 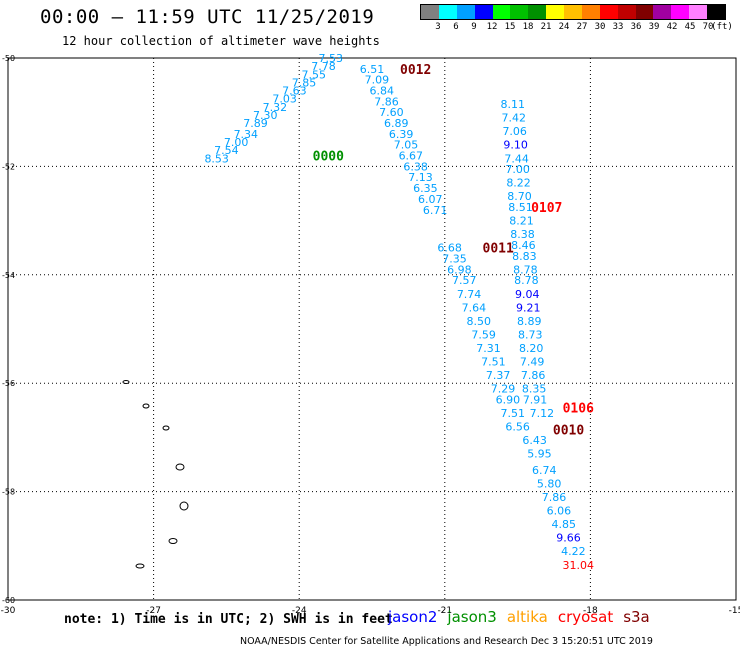 I want to click on wave-height-value: 7.49, so click(x=532, y=362).